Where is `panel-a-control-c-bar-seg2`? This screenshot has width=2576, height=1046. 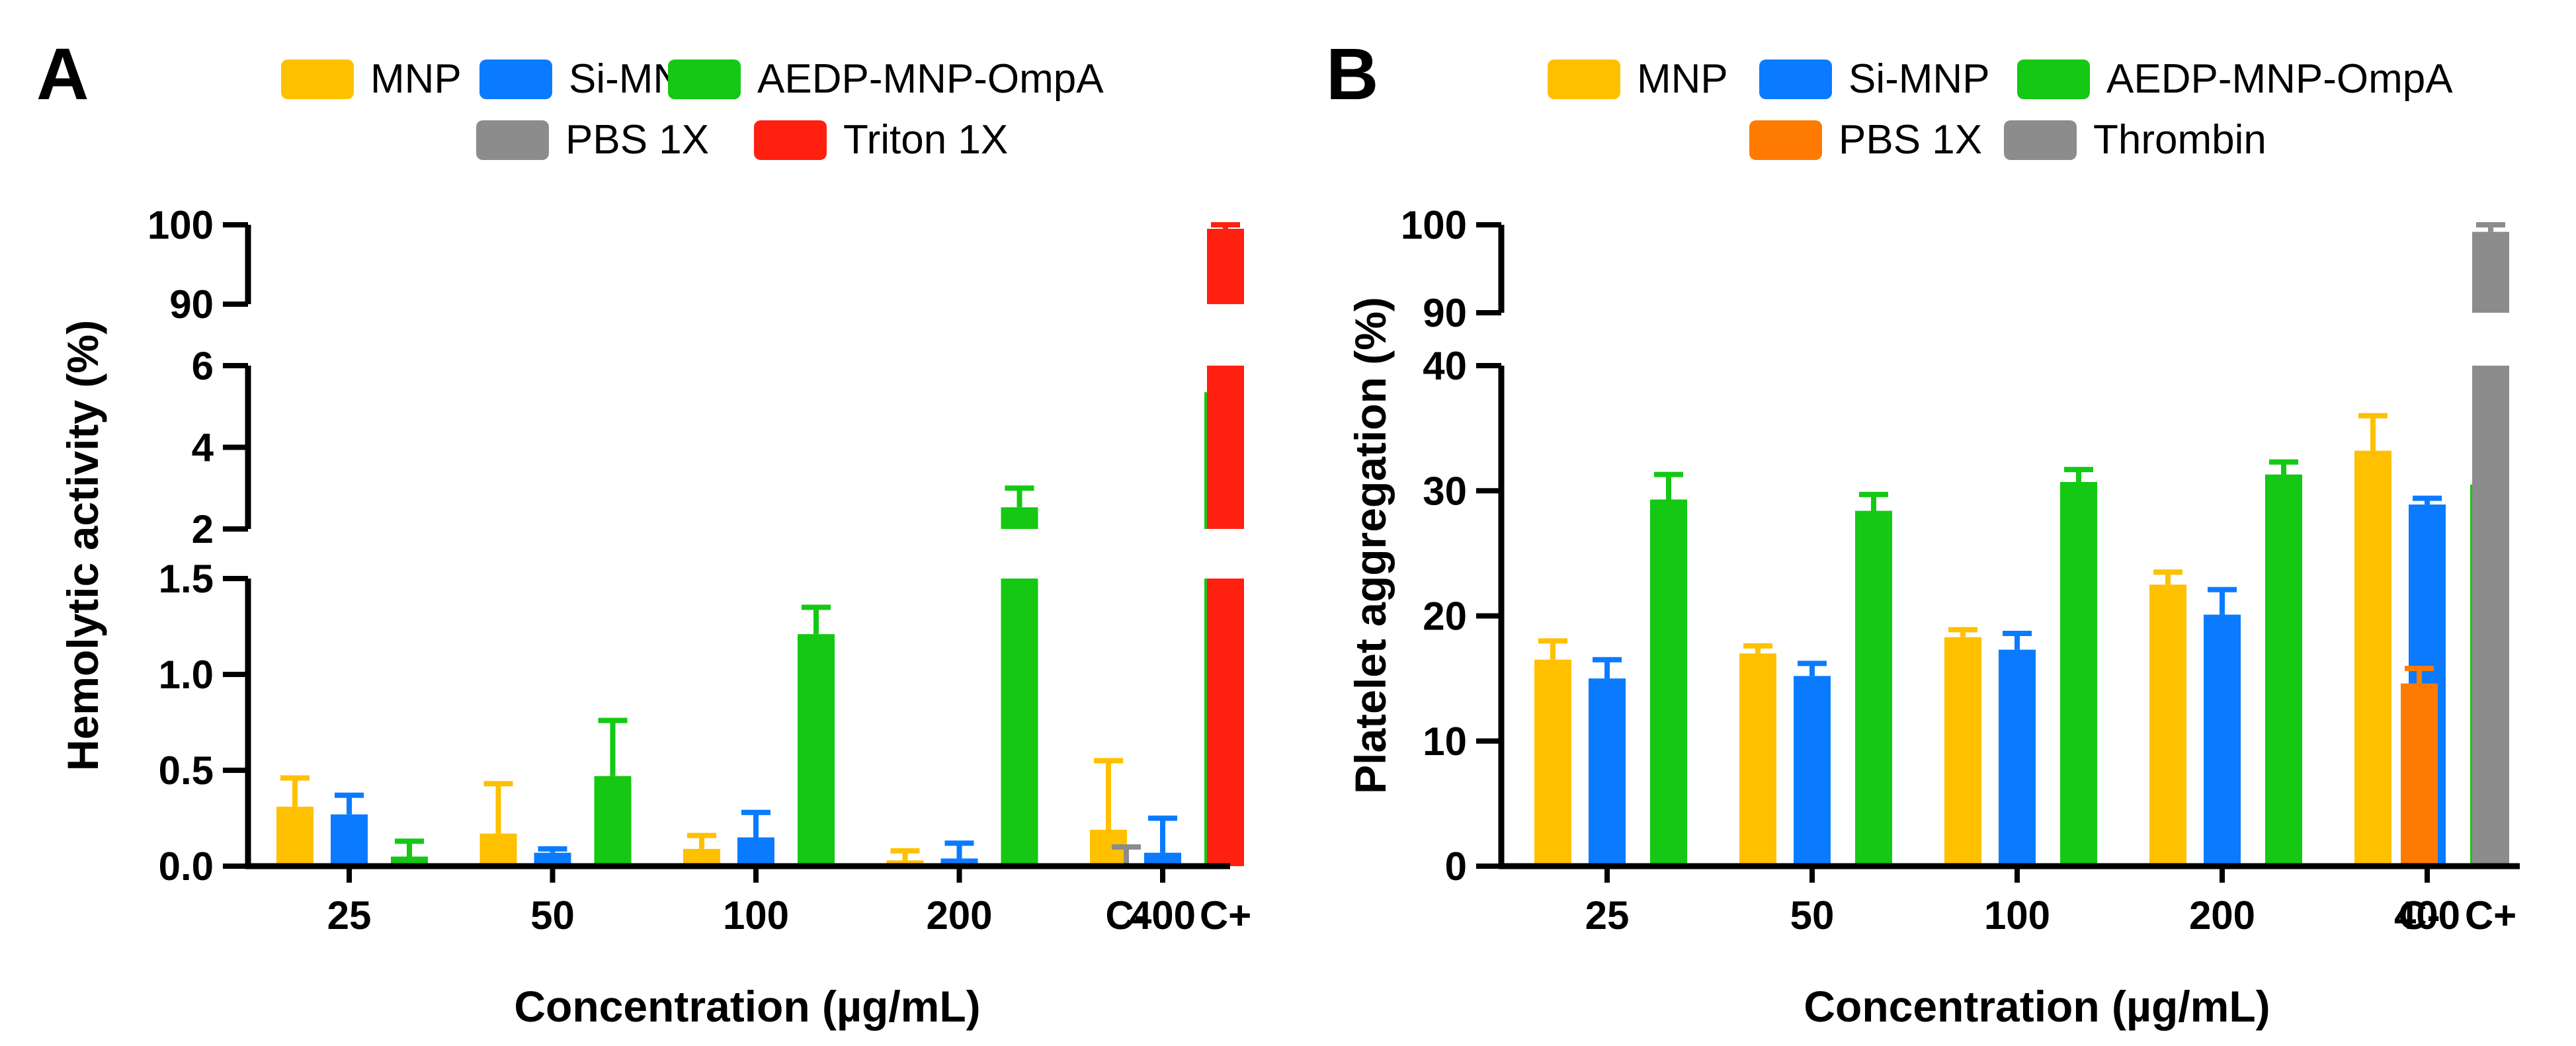 panel-a-control-c-bar-seg2 is located at coordinates (1225, 266).